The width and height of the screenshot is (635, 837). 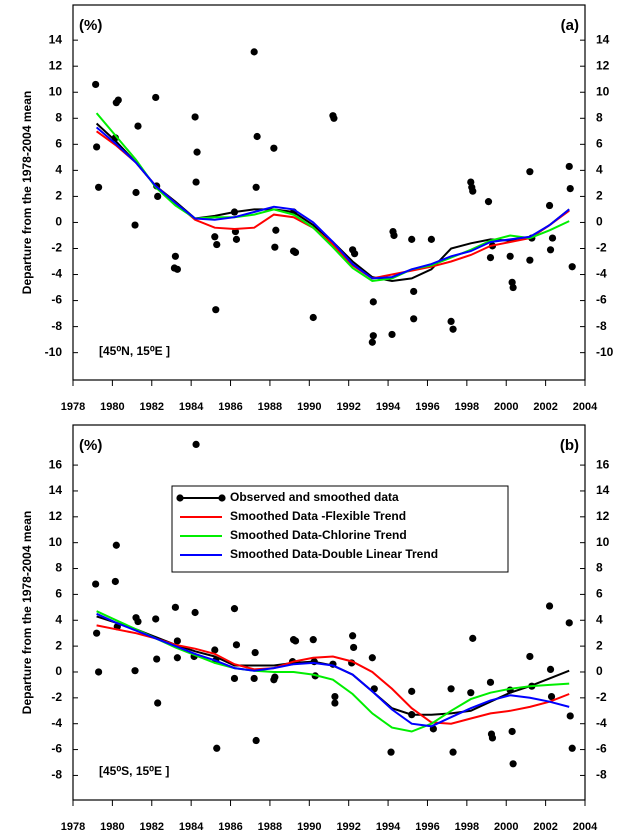 What do you see at coordinates (348, 407) in the screenshot?
I see `x-tick-label: 1992` at bounding box center [348, 407].